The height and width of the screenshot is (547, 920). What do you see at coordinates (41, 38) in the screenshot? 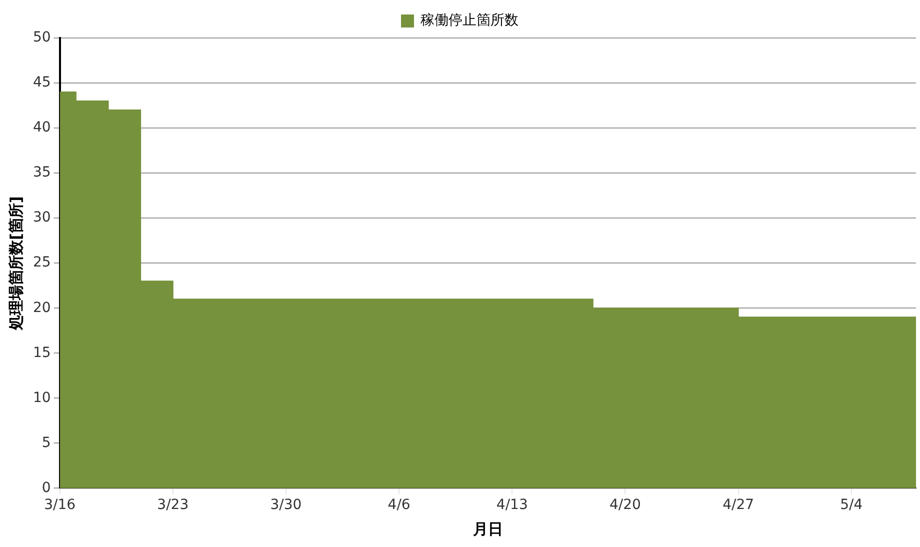
I see `y-tick-label: 50` at bounding box center [41, 38].